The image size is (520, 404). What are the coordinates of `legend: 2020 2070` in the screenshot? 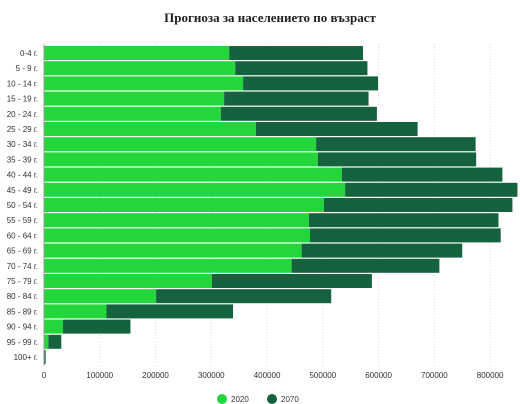 It's located at (258, 399).